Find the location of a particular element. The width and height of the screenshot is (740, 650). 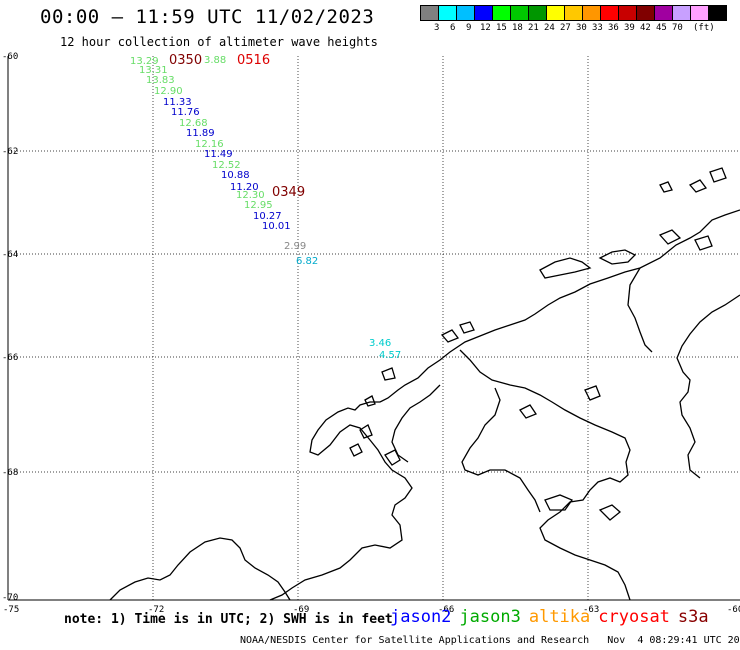

wave-height-value: 12.68 is located at coordinates (193, 123).